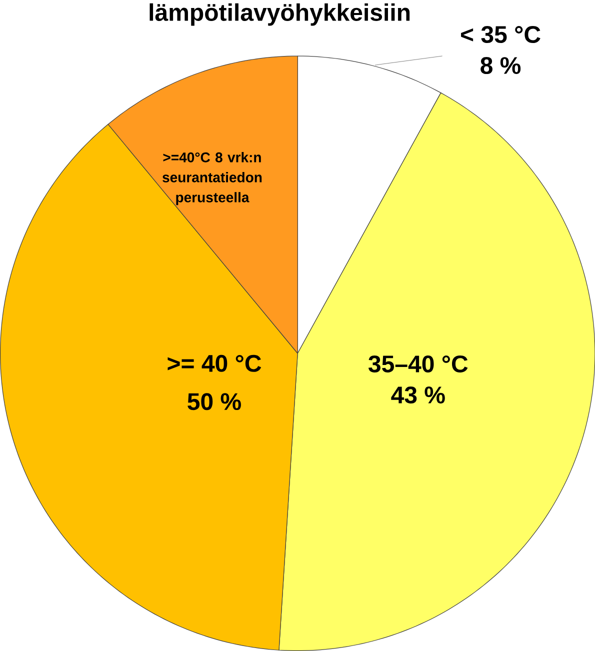 The image size is (595, 651). Describe the element at coordinates (214, 363) in the screenshot. I see `slice-label: >= 40 °C` at that location.